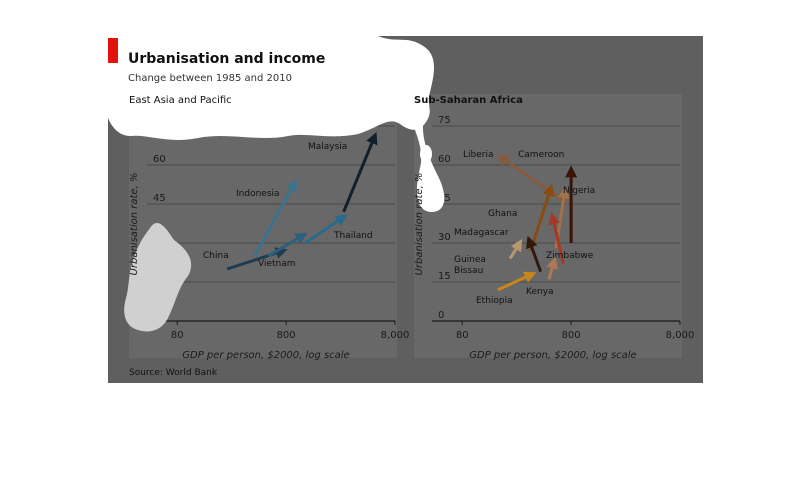  I want to click on series-label: Ethiopia, so click(494, 301).